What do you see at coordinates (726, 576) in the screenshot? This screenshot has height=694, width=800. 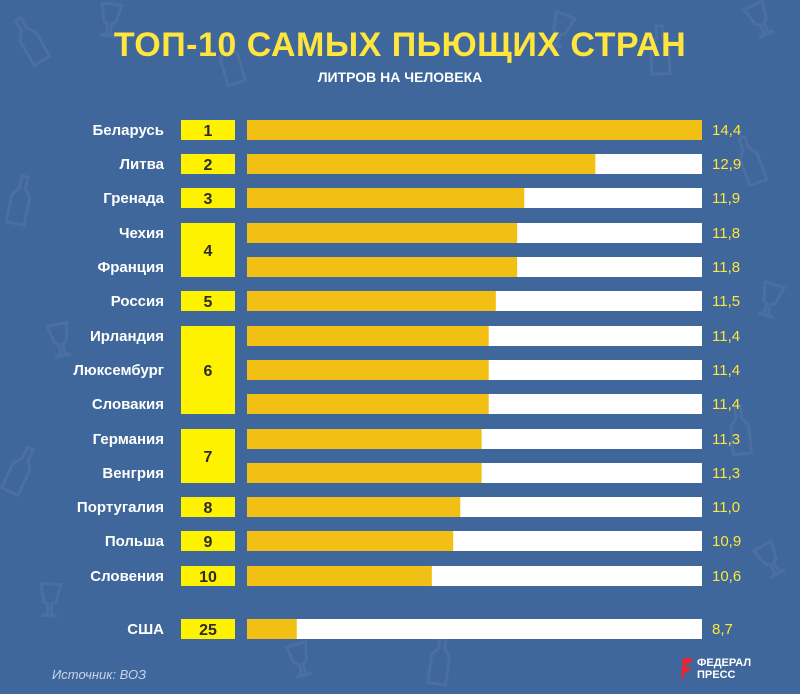 I see `value-label: 10,6` at bounding box center [726, 576].